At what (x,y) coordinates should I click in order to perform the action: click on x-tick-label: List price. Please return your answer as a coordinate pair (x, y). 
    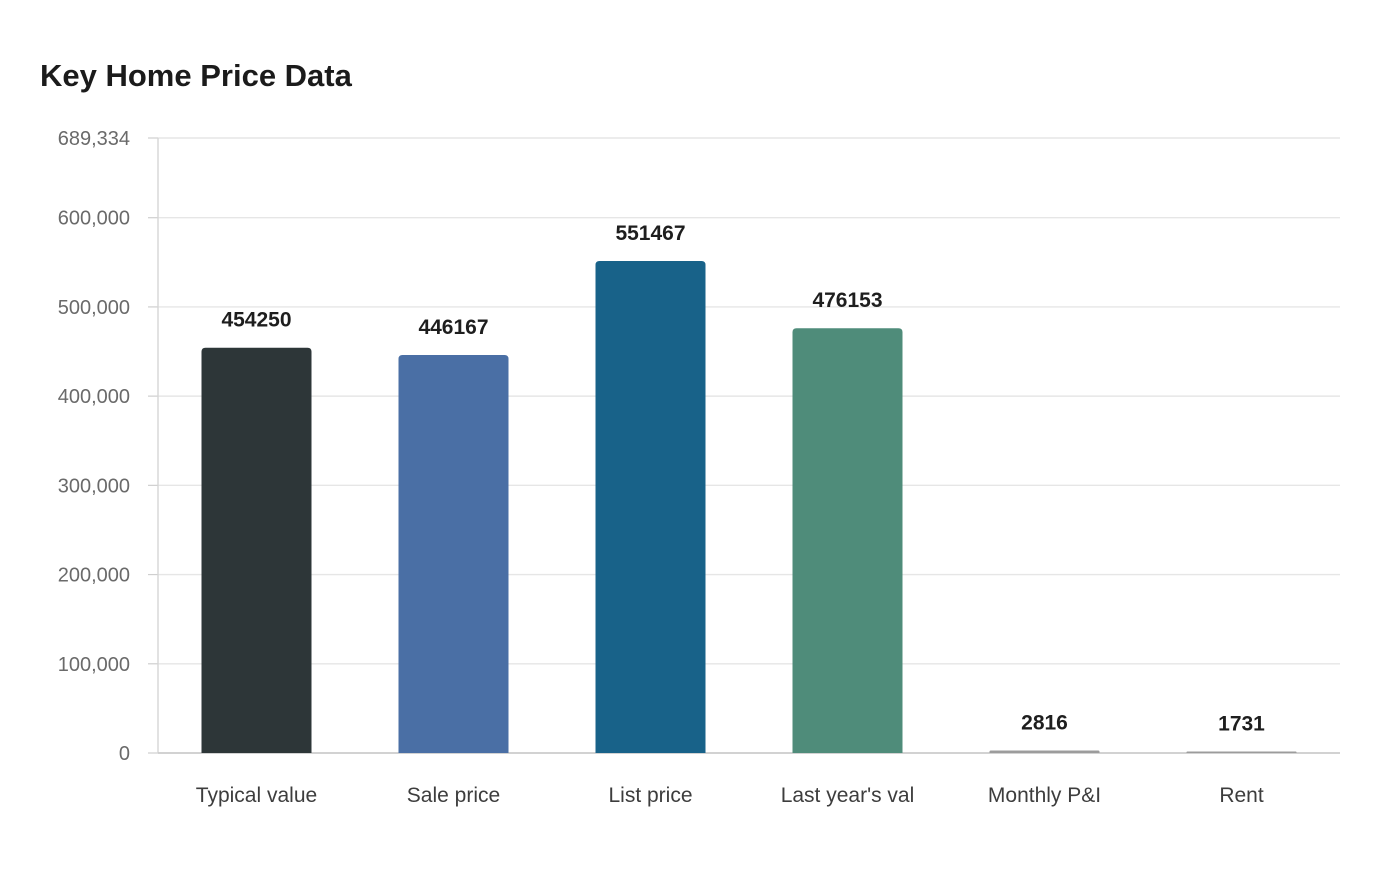
    Looking at the image, I should click on (650, 795).